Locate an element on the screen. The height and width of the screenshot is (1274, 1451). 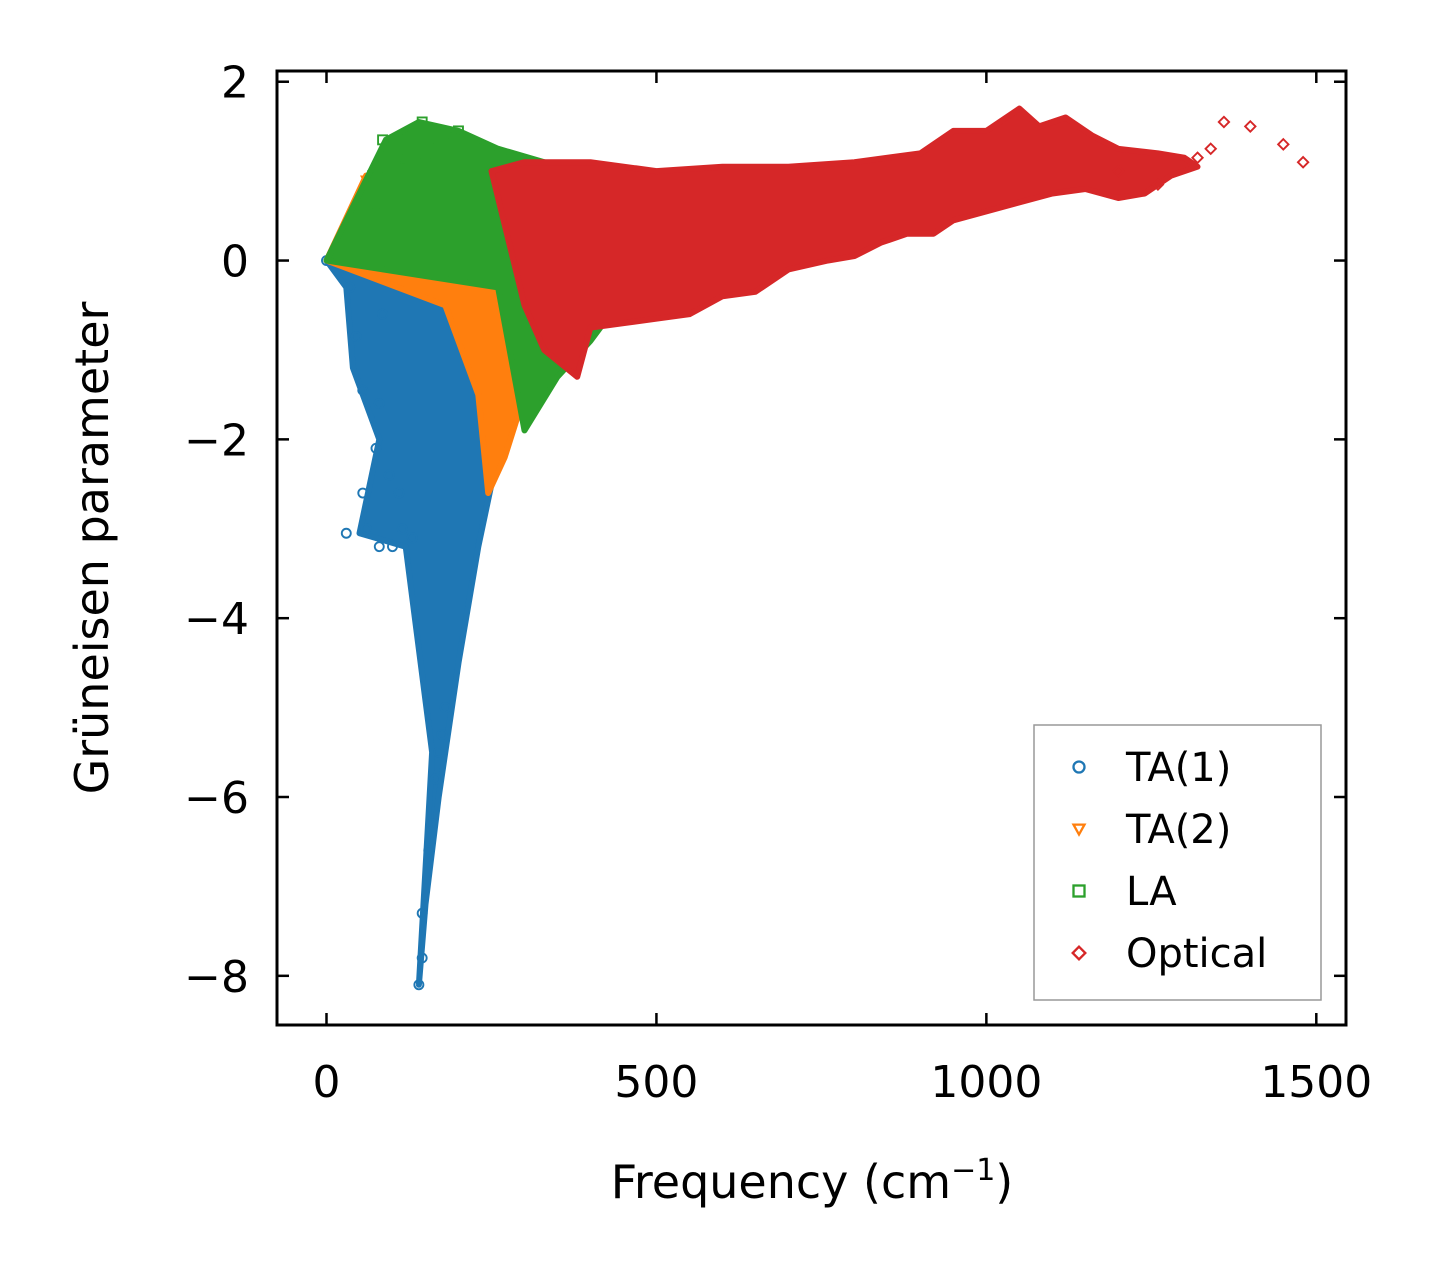
y-tick-label: 0 is located at coordinates (235, 262).